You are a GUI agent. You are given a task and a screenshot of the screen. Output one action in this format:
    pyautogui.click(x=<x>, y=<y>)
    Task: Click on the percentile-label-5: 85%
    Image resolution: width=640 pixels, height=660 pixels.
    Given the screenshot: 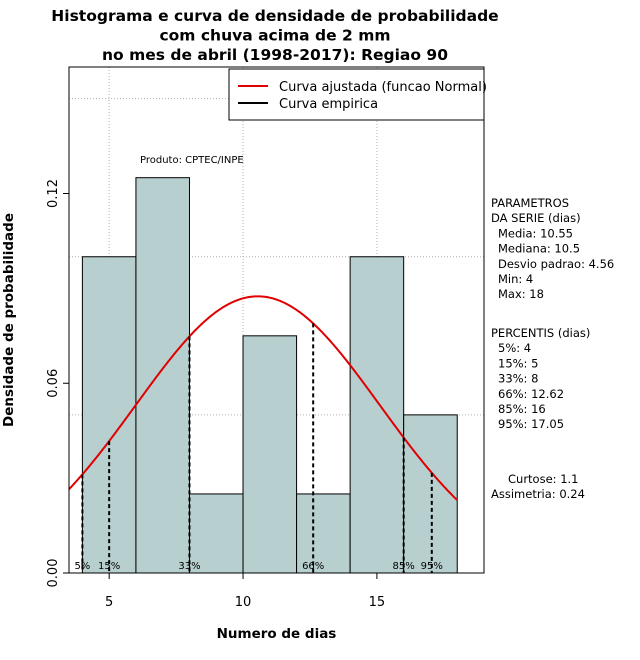 What is the action you would take?
    pyautogui.click(x=404, y=566)
    